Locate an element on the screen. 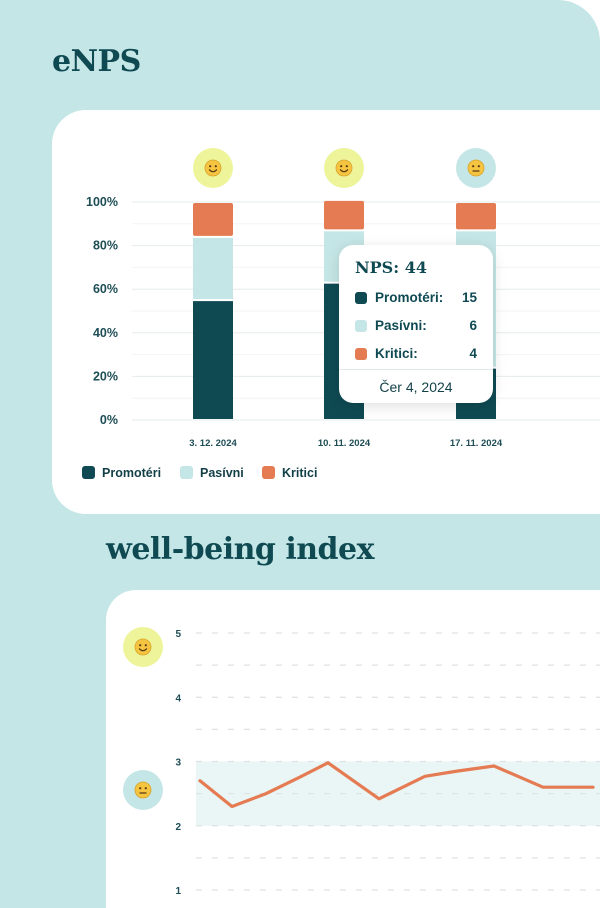  y-tick-label: 4 is located at coordinates (178, 698).